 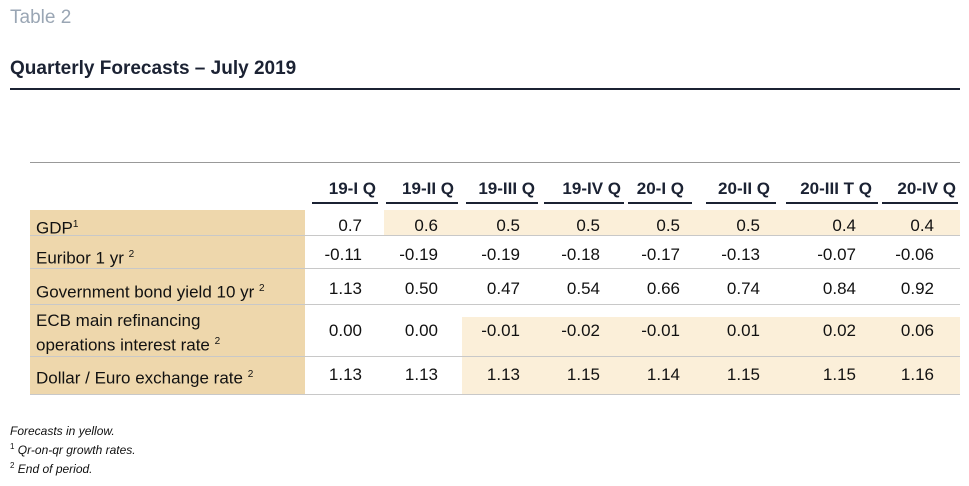 I want to click on cell-bond-yield-20-ii-q: 0.74, so click(x=743, y=288).